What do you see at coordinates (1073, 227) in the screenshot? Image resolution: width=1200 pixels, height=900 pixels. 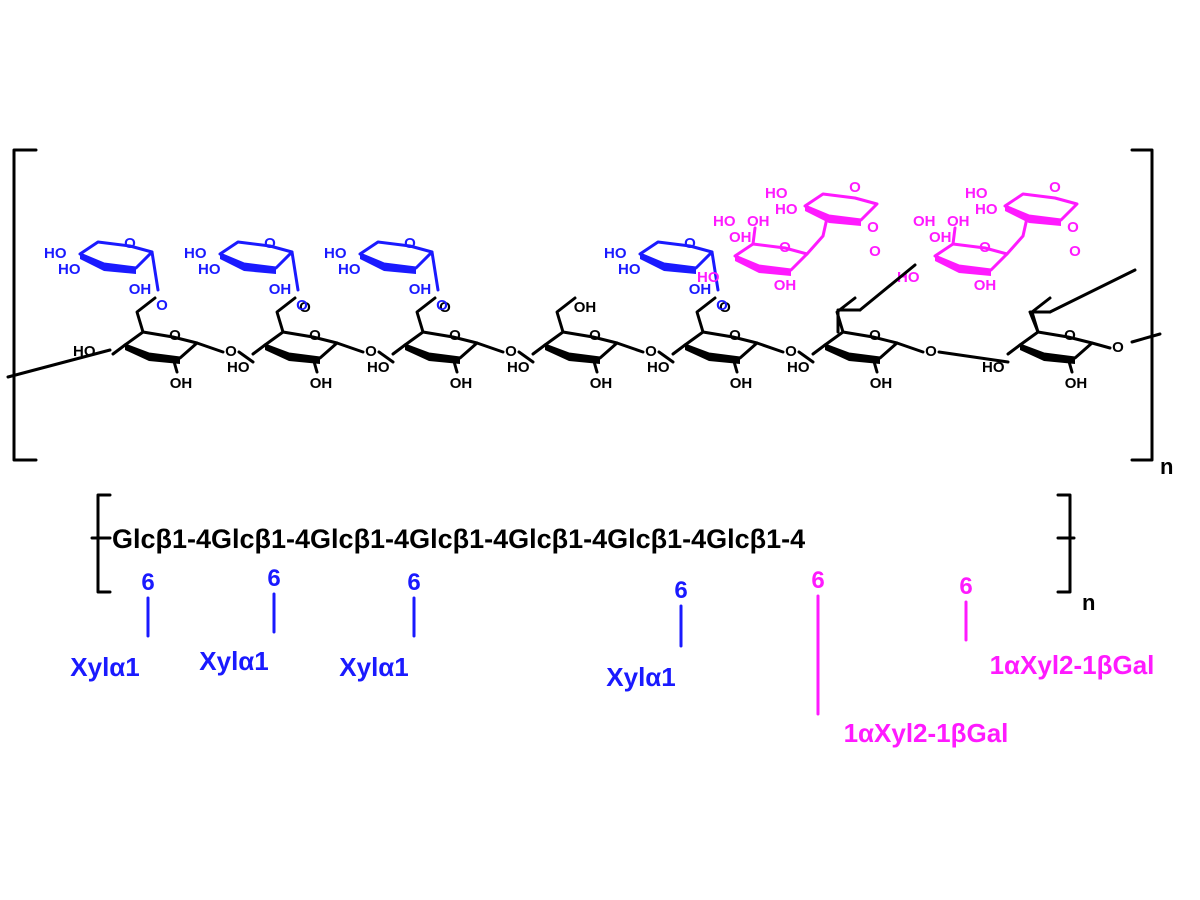 I see `branch-xylose-oxygen: O` at bounding box center [1073, 227].